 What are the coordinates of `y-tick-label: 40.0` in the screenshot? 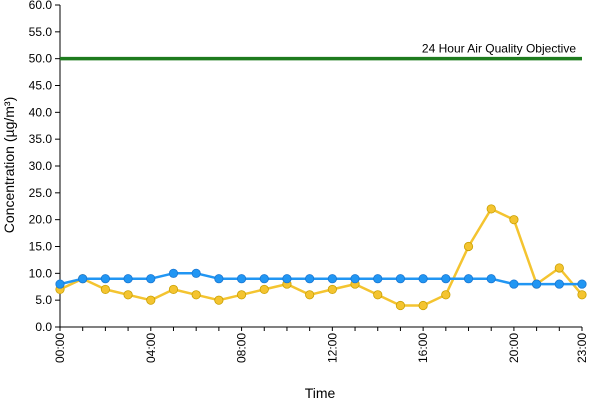 It's located at (41, 112).